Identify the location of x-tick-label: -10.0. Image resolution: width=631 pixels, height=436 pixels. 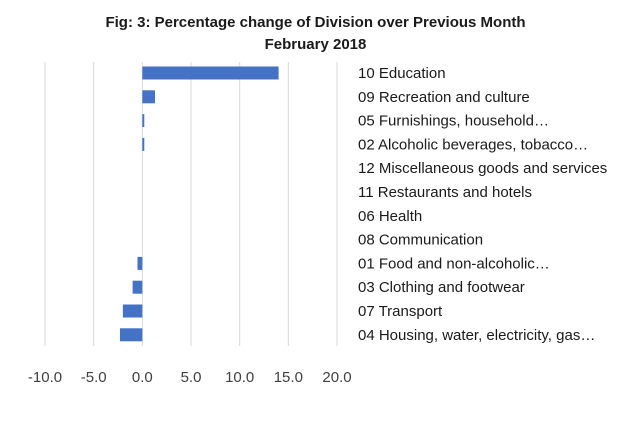
(45, 377).